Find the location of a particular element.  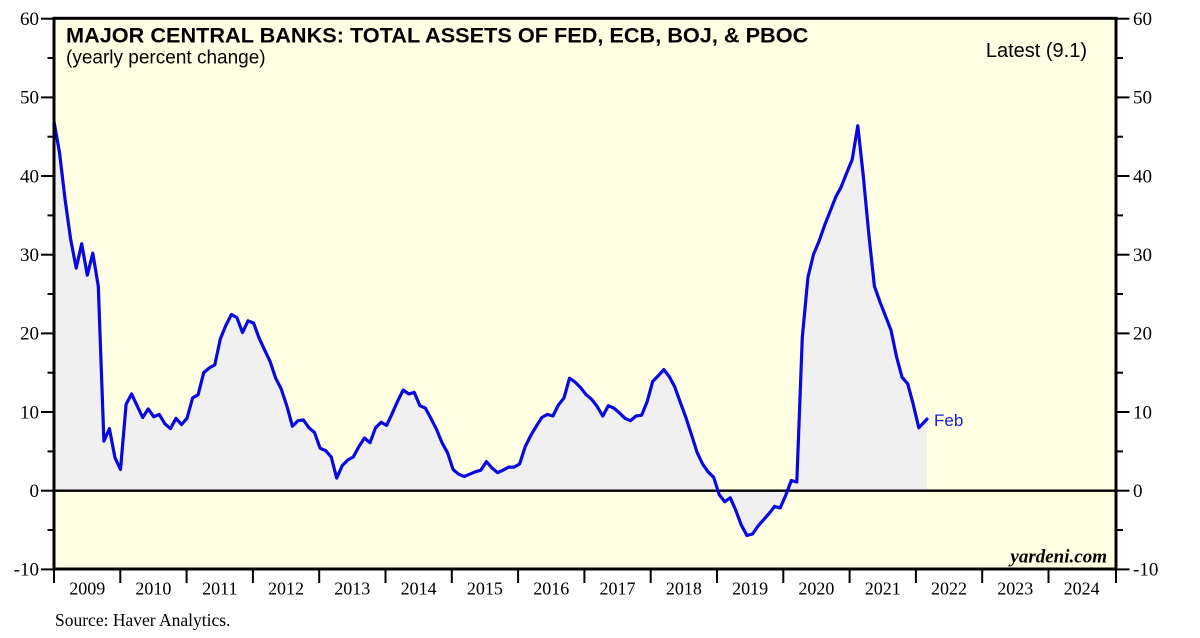

svg-text: Source: Haver Analytics. is located at coordinates (142, 620).